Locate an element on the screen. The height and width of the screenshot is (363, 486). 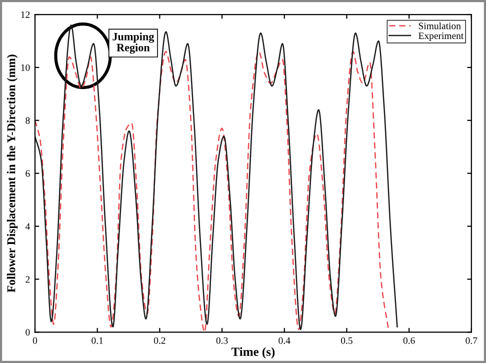
x-tick-label: 0.7 is located at coordinates (472, 340).